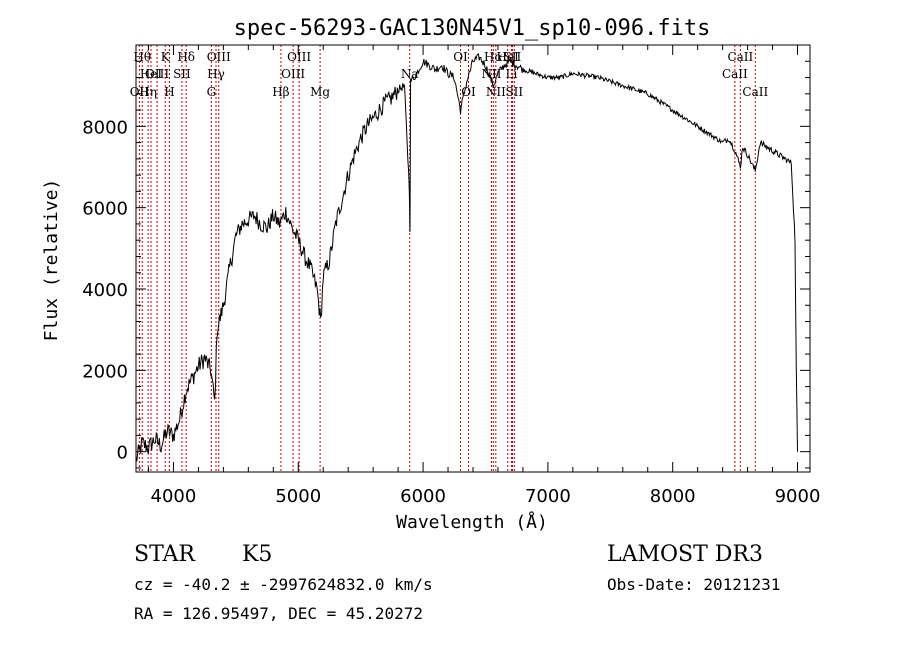 The image size is (900, 649). I want to click on line-marker-label: OII, so click(140, 92).